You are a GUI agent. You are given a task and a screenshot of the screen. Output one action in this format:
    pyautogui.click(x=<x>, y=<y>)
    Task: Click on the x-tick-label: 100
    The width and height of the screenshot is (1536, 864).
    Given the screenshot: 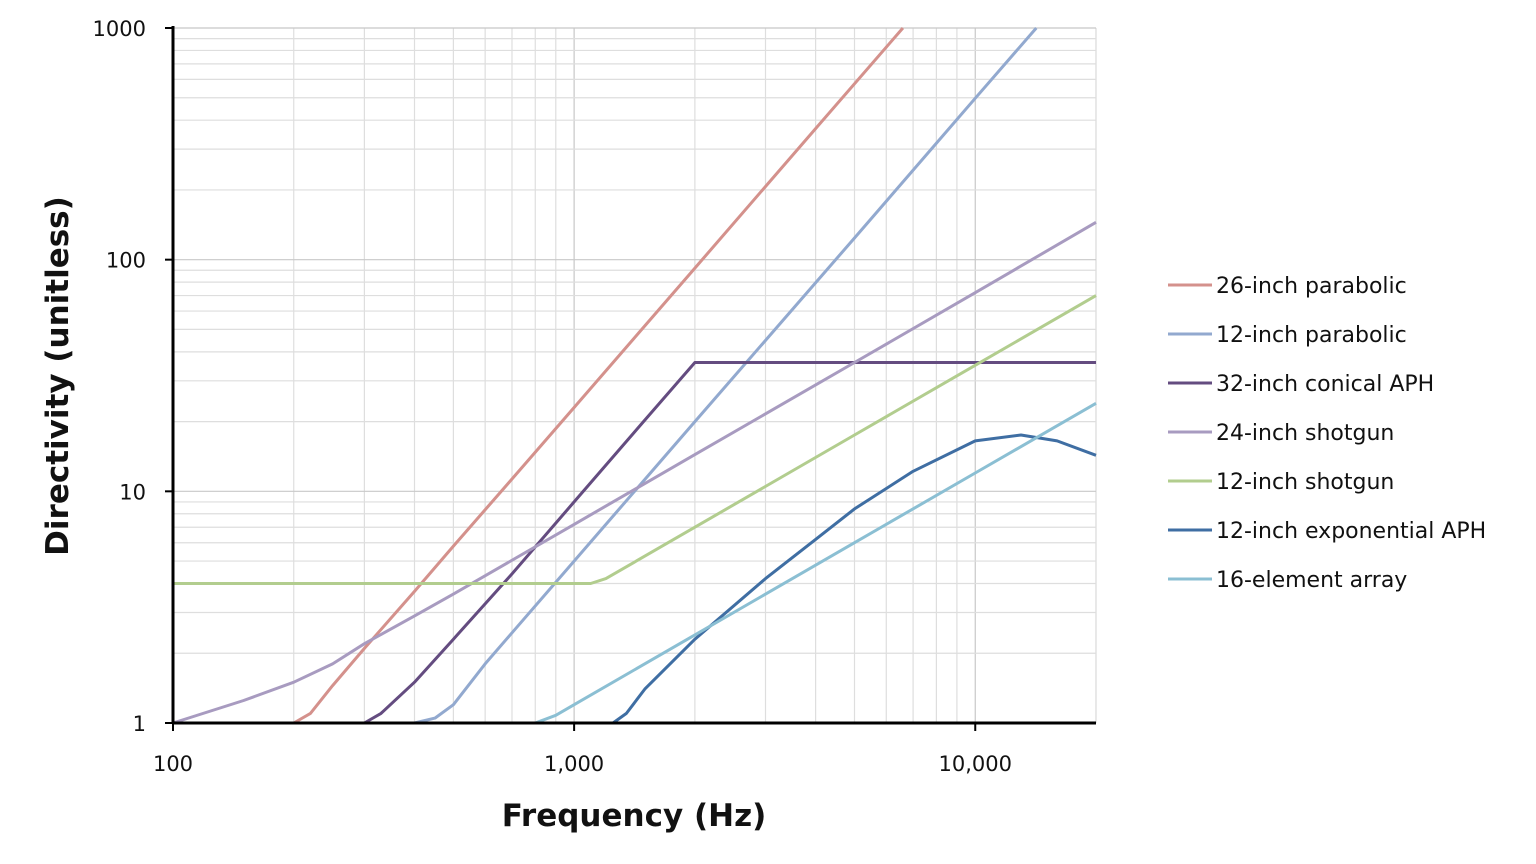 What is the action you would take?
    pyautogui.click(x=173, y=764)
    